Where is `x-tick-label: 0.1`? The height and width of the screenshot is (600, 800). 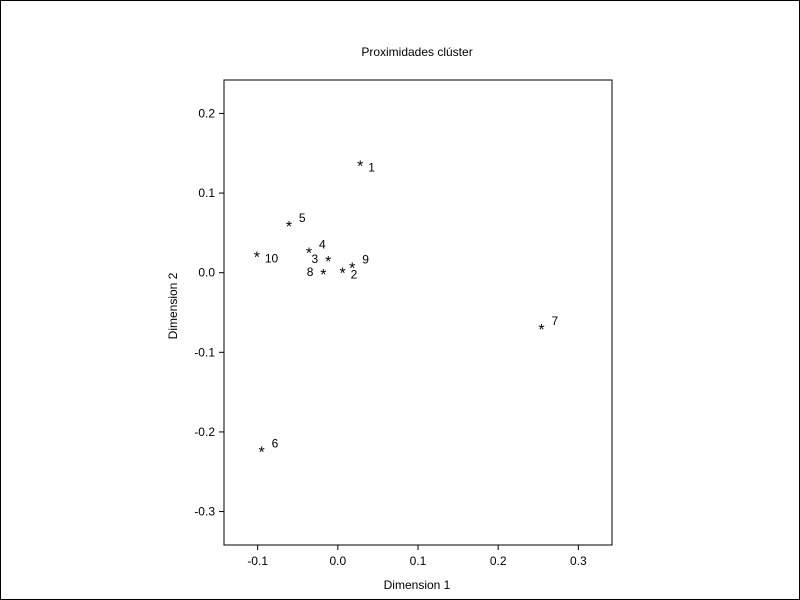 x-tick-label: 0.1 is located at coordinates (418, 561).